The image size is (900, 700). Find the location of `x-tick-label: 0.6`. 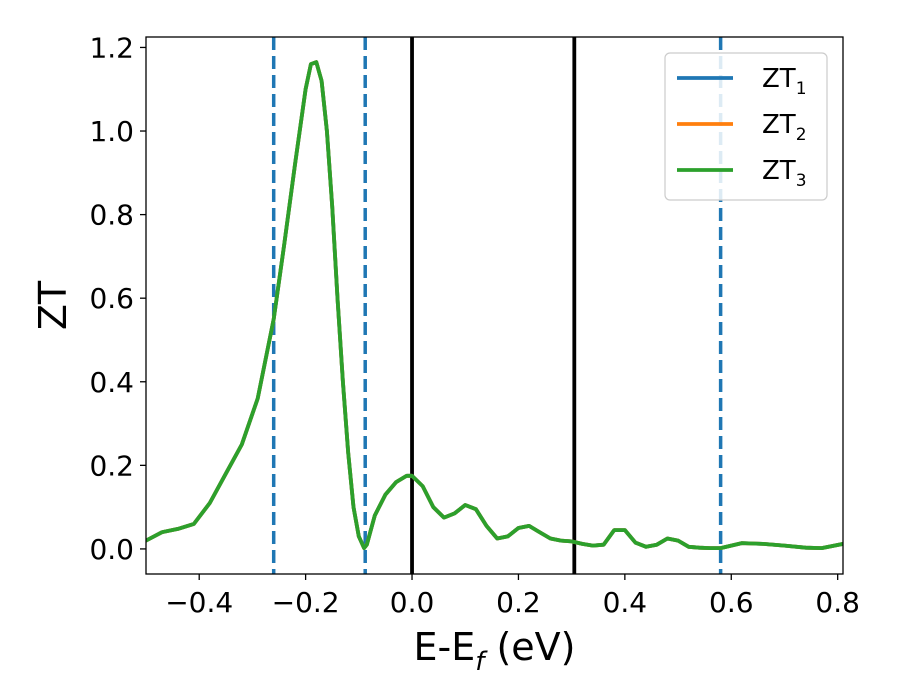

x-tick-label: 0.6 is located at coordinates (731, 602).